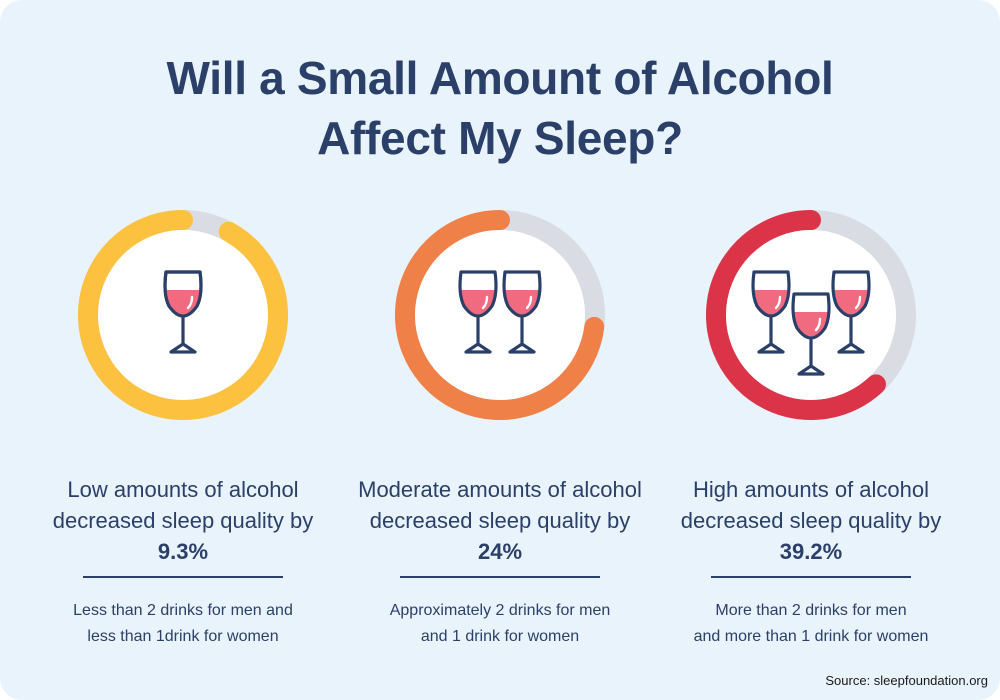 Image resolution: width=1000 pixels, height=700 pixels. I want to click on low-desc-line-1: Less than 2 drinks for men and, so click(183, 610).